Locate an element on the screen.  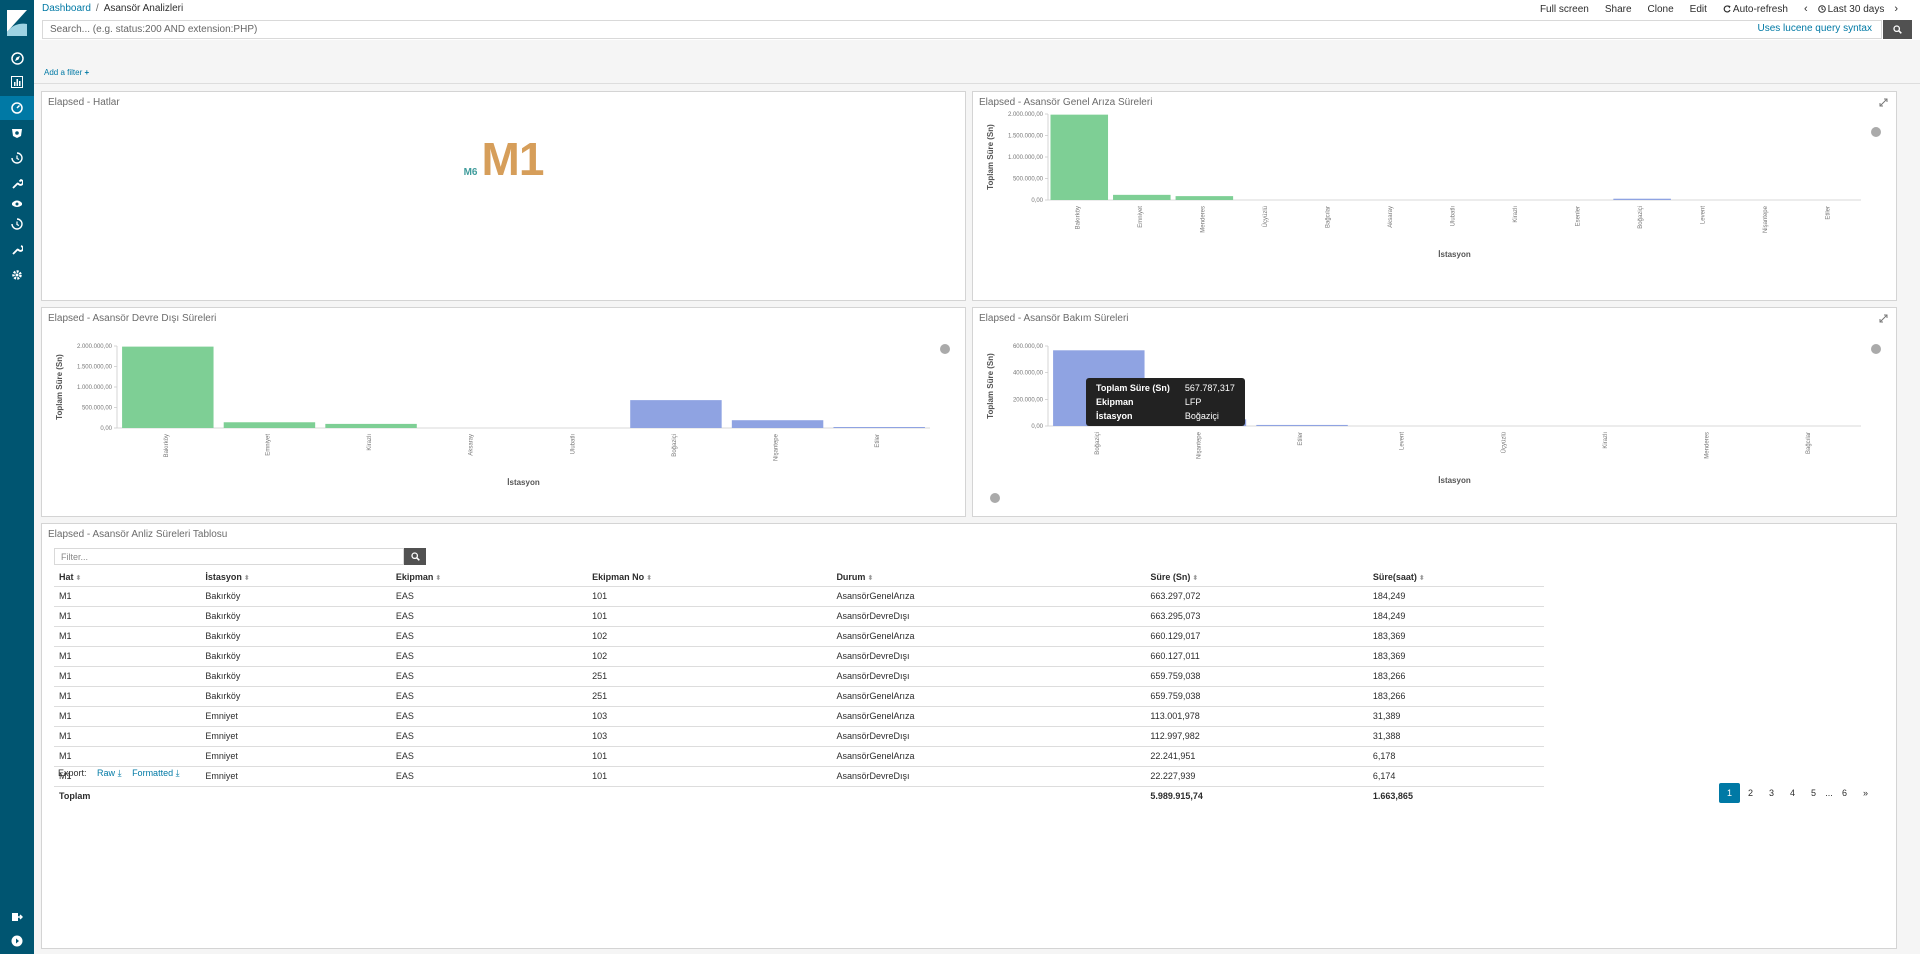
x-tick-label: Ulubatlı is located at coordinates (573, 444).